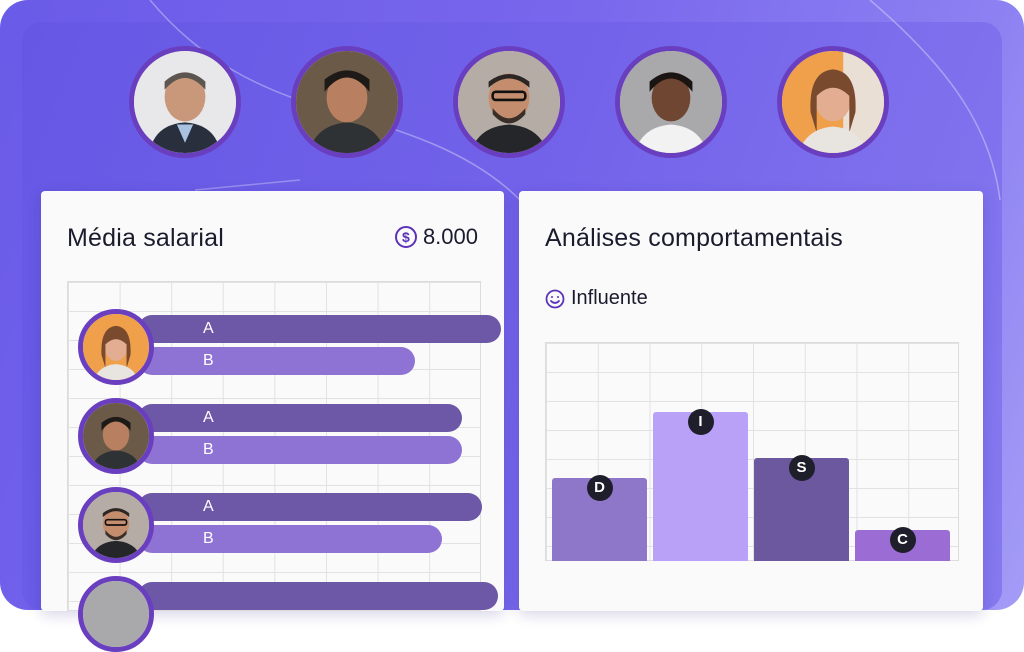  What do you see at coordinates (318, 596) in the screenshot?
I see `salary-bar-a-partial` at bounding box center [318, 596].